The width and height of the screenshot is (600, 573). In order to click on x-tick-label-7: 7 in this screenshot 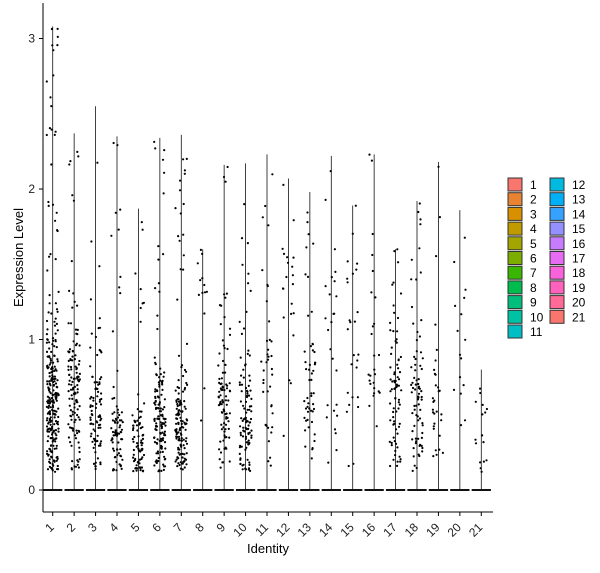, I will do `click(178, 527)`.